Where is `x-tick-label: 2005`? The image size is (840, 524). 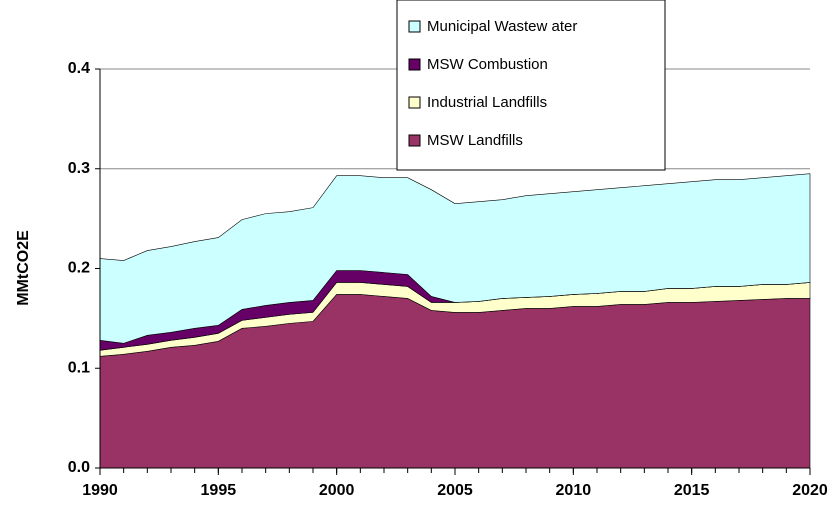 x-tick-label: 2005 is located at coordinates (455, 490).